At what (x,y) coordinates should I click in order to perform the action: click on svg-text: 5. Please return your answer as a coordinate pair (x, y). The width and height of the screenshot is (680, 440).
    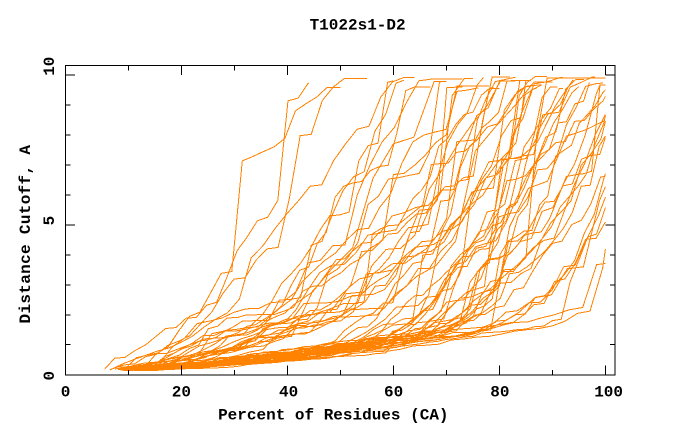
    Looking at the image, I should click on (50, 221).